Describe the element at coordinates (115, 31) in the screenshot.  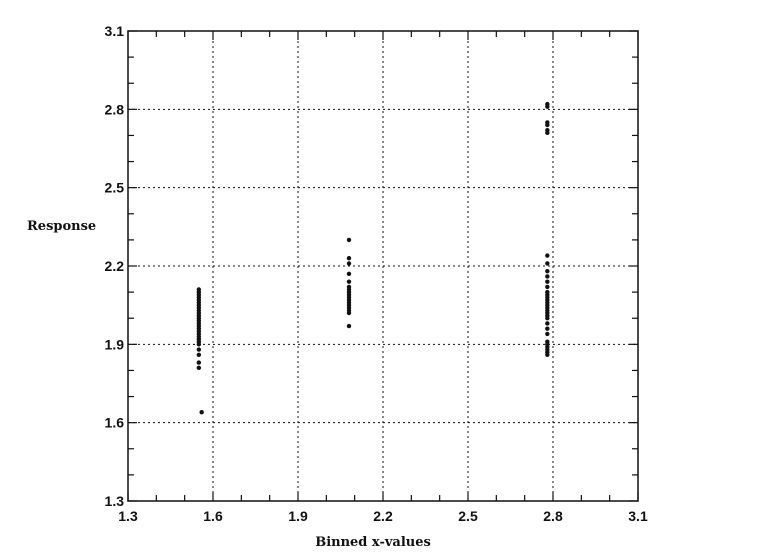
I see `y-tick-label: 3.1` at that location.